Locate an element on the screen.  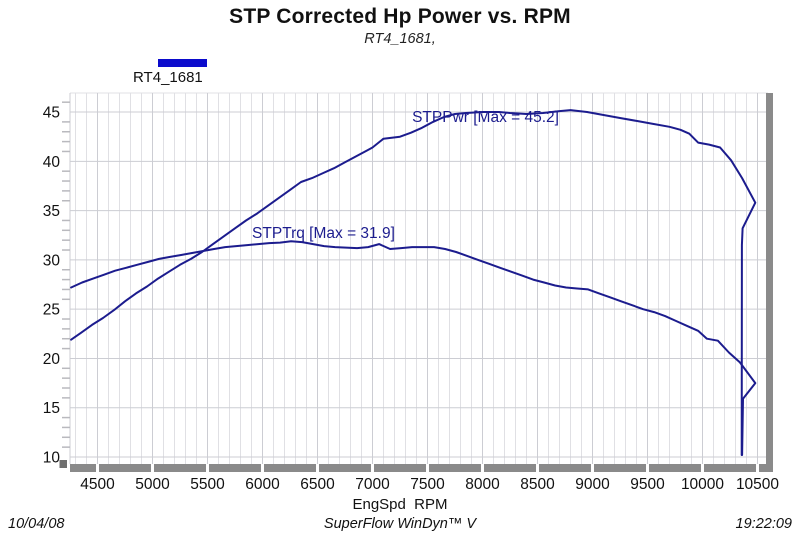
y-tick-label: 35 is located at coordinates (51, 211).